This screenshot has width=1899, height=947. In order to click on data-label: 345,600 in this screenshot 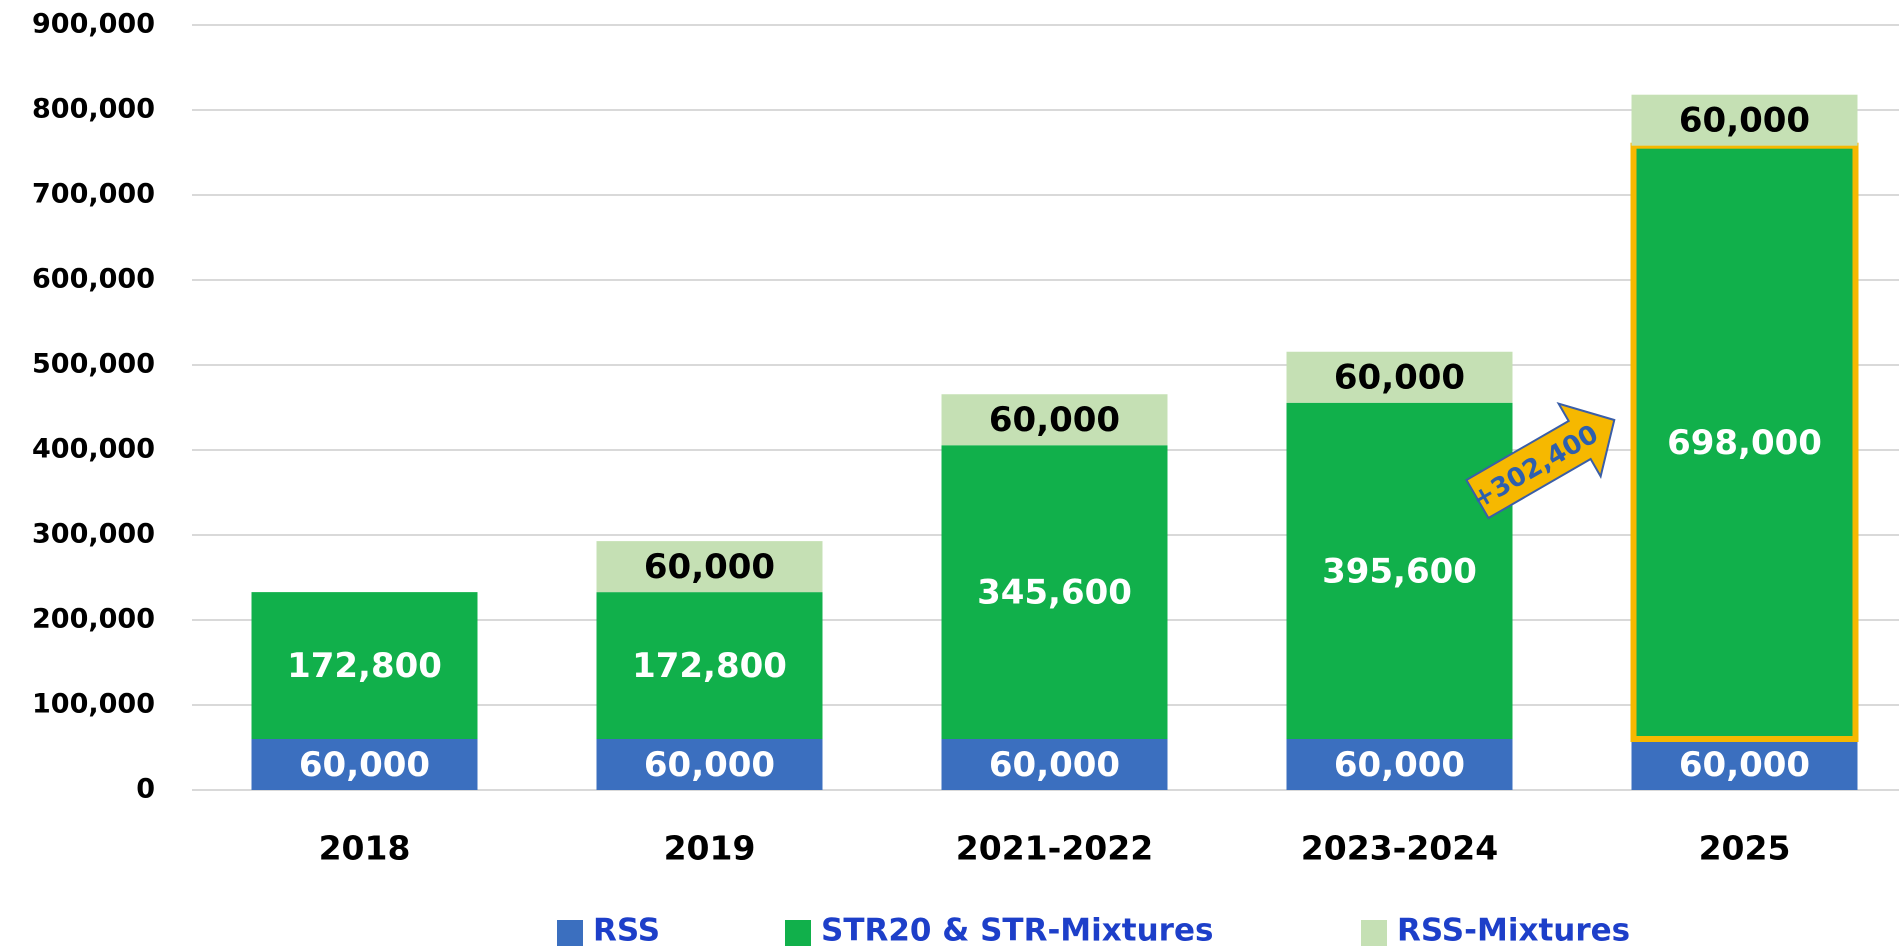, I will do `click(1054, 593)`.